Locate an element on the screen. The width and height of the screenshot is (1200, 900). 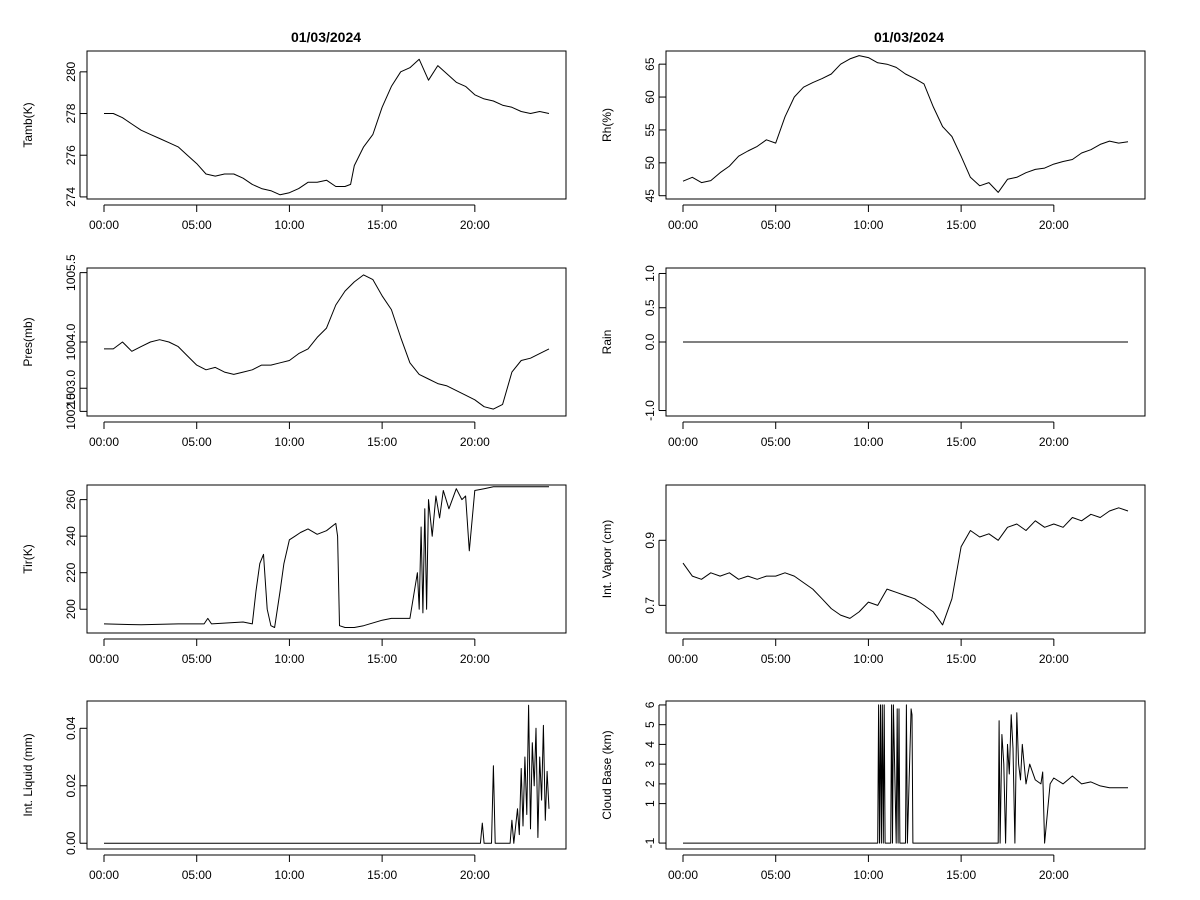
cloud-base-ytick-label: 6 is located at coordinates (650, 704).